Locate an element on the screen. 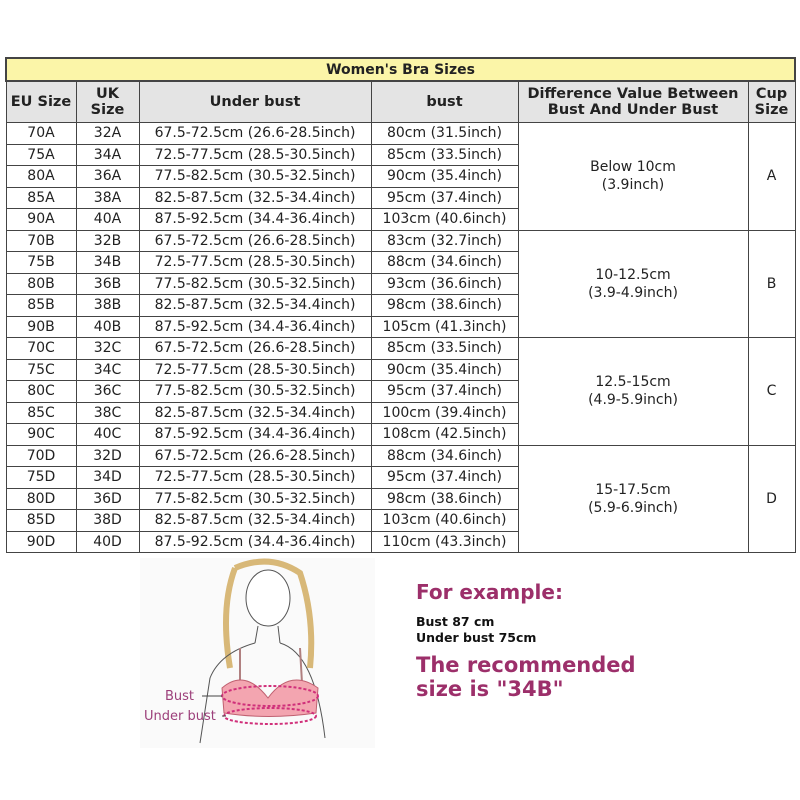 The image size is (800, 800). uk-size-cell: 40B is located at coordinates (107, 326).